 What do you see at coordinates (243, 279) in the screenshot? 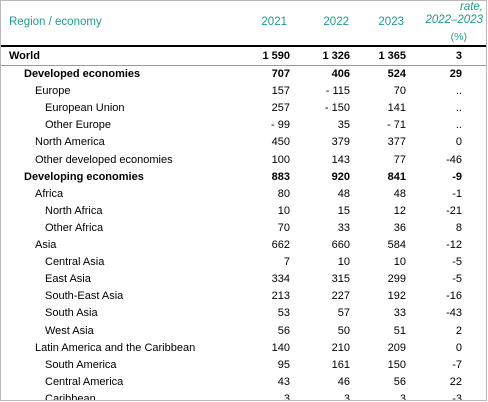
I see `table-row: East Asia 334 315 299 -5` at bounding box center [243, 279].